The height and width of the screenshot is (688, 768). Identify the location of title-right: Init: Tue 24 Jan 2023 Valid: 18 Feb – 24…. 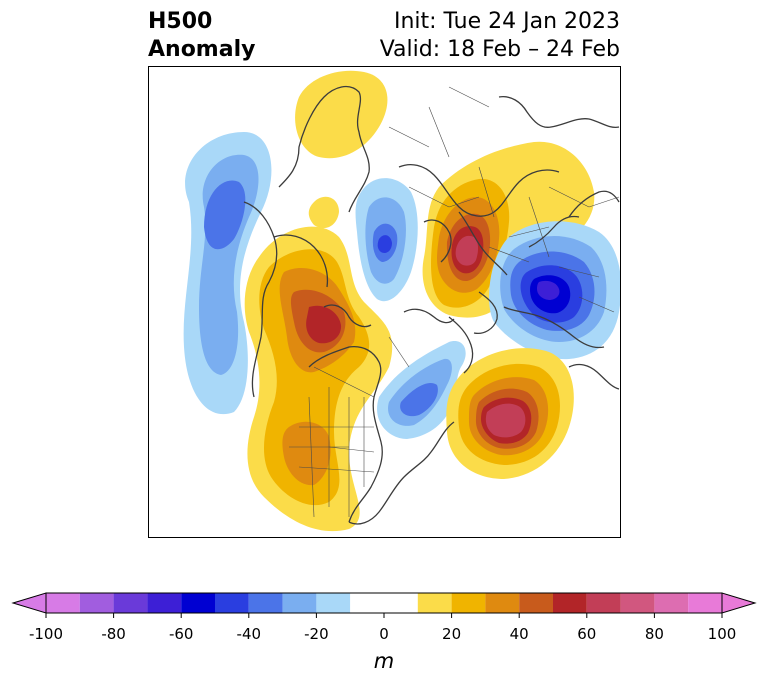
(500, 36).